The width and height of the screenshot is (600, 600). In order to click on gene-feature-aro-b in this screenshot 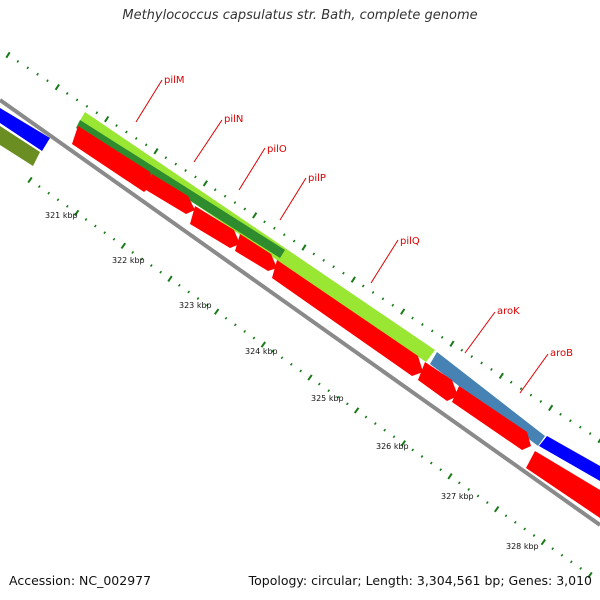, I will do `click(569, 458)`.